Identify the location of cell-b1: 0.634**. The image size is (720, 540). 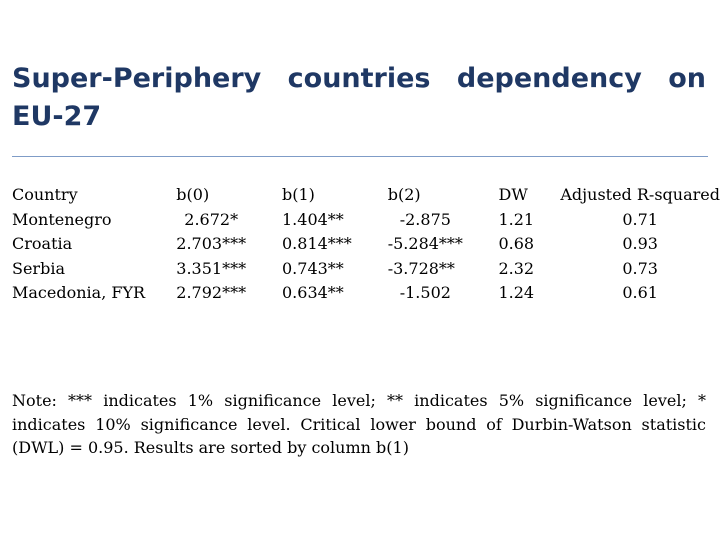
(313, 292).